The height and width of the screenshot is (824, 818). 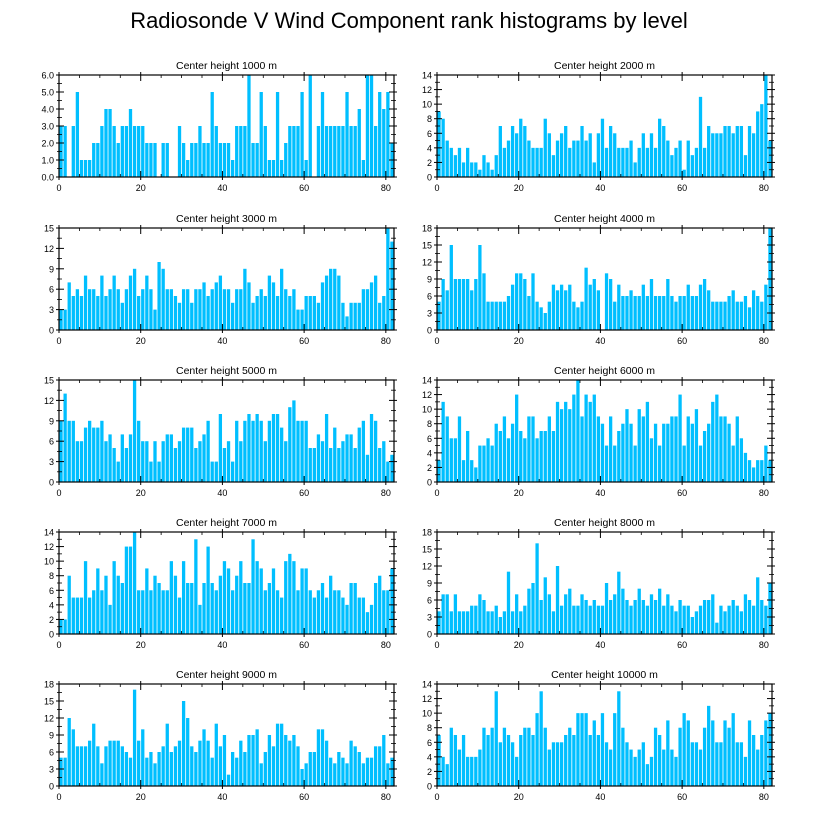 I want to click on x-tick-label: 0, so click(x=58, y=645).